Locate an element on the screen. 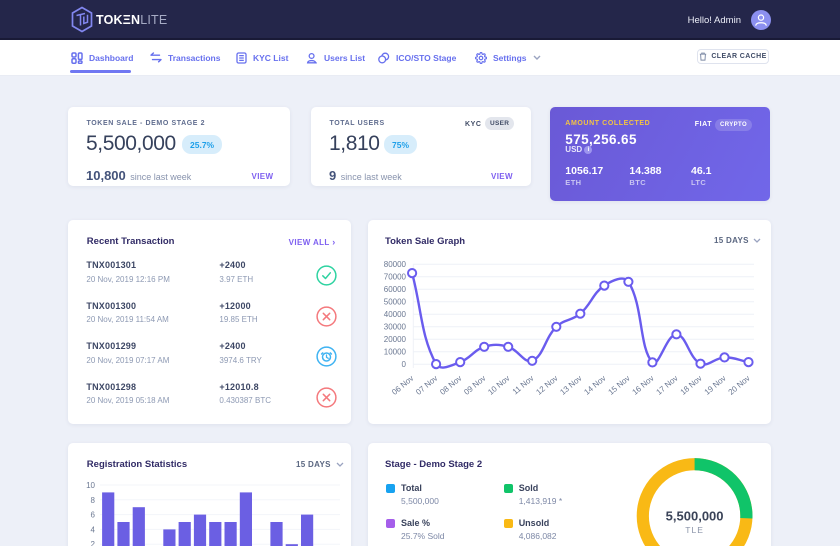 The height and width of the screenshot is (546, 840). svg-text: 50000 is located at coordinates (395, 302).